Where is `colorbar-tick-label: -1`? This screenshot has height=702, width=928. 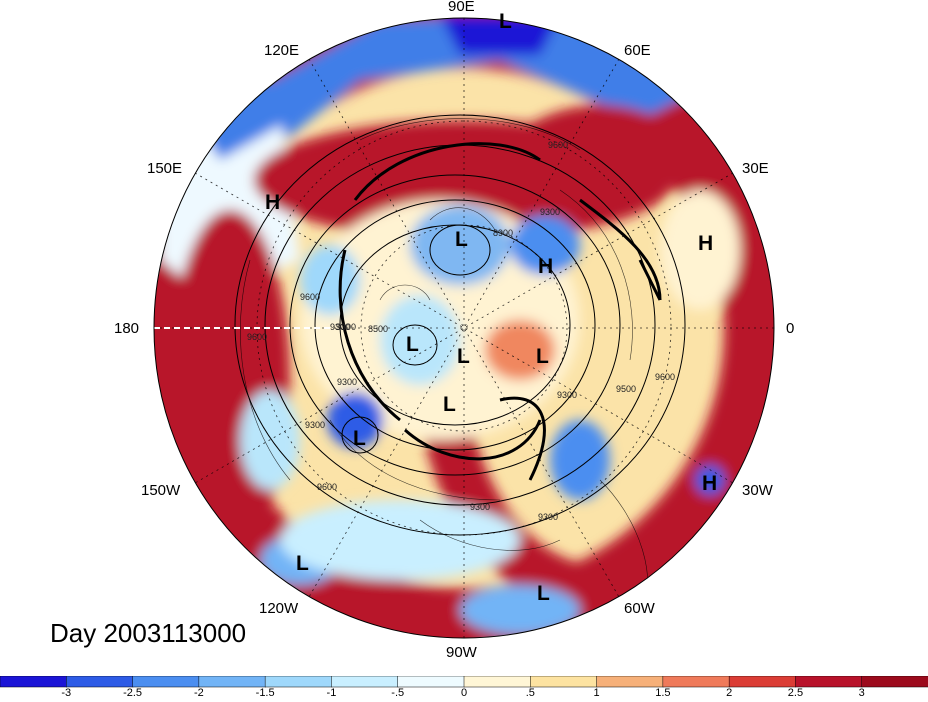
colorbar-tick-label: -1 is located at coordinates (331, 693).